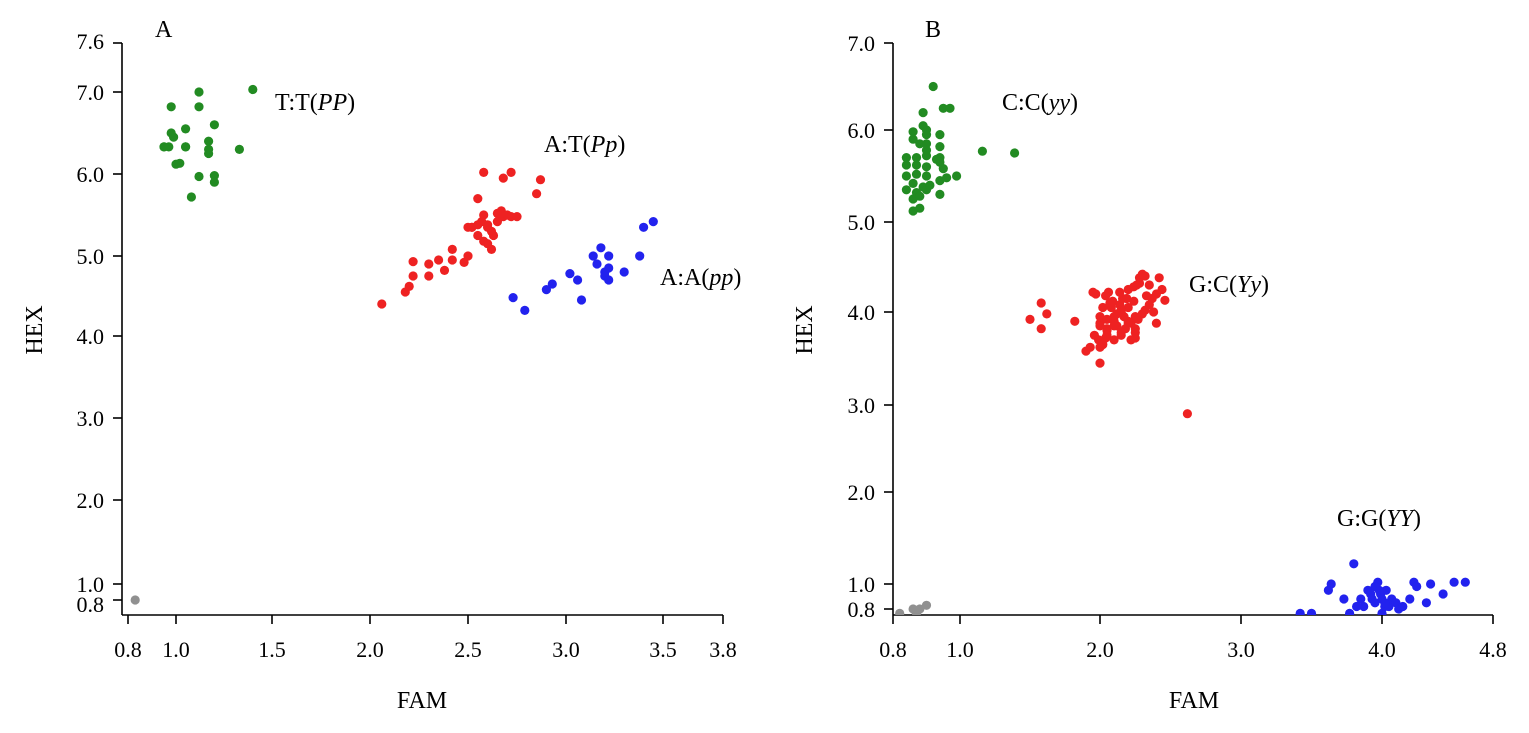 This screenshot has height=733, width=1529. I want to click on cluster-label-suffix: ), so click(621, 145).